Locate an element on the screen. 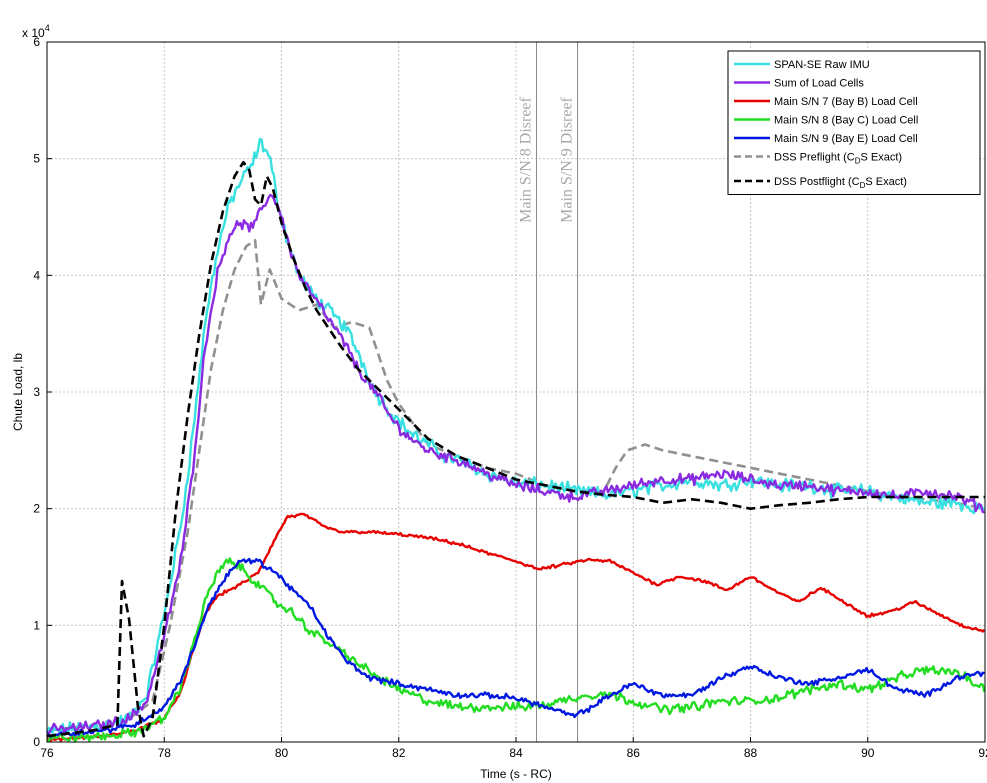 This screenshot has width=987, height=783. y-tick-label: 2 is located at coordinates (36, 509).